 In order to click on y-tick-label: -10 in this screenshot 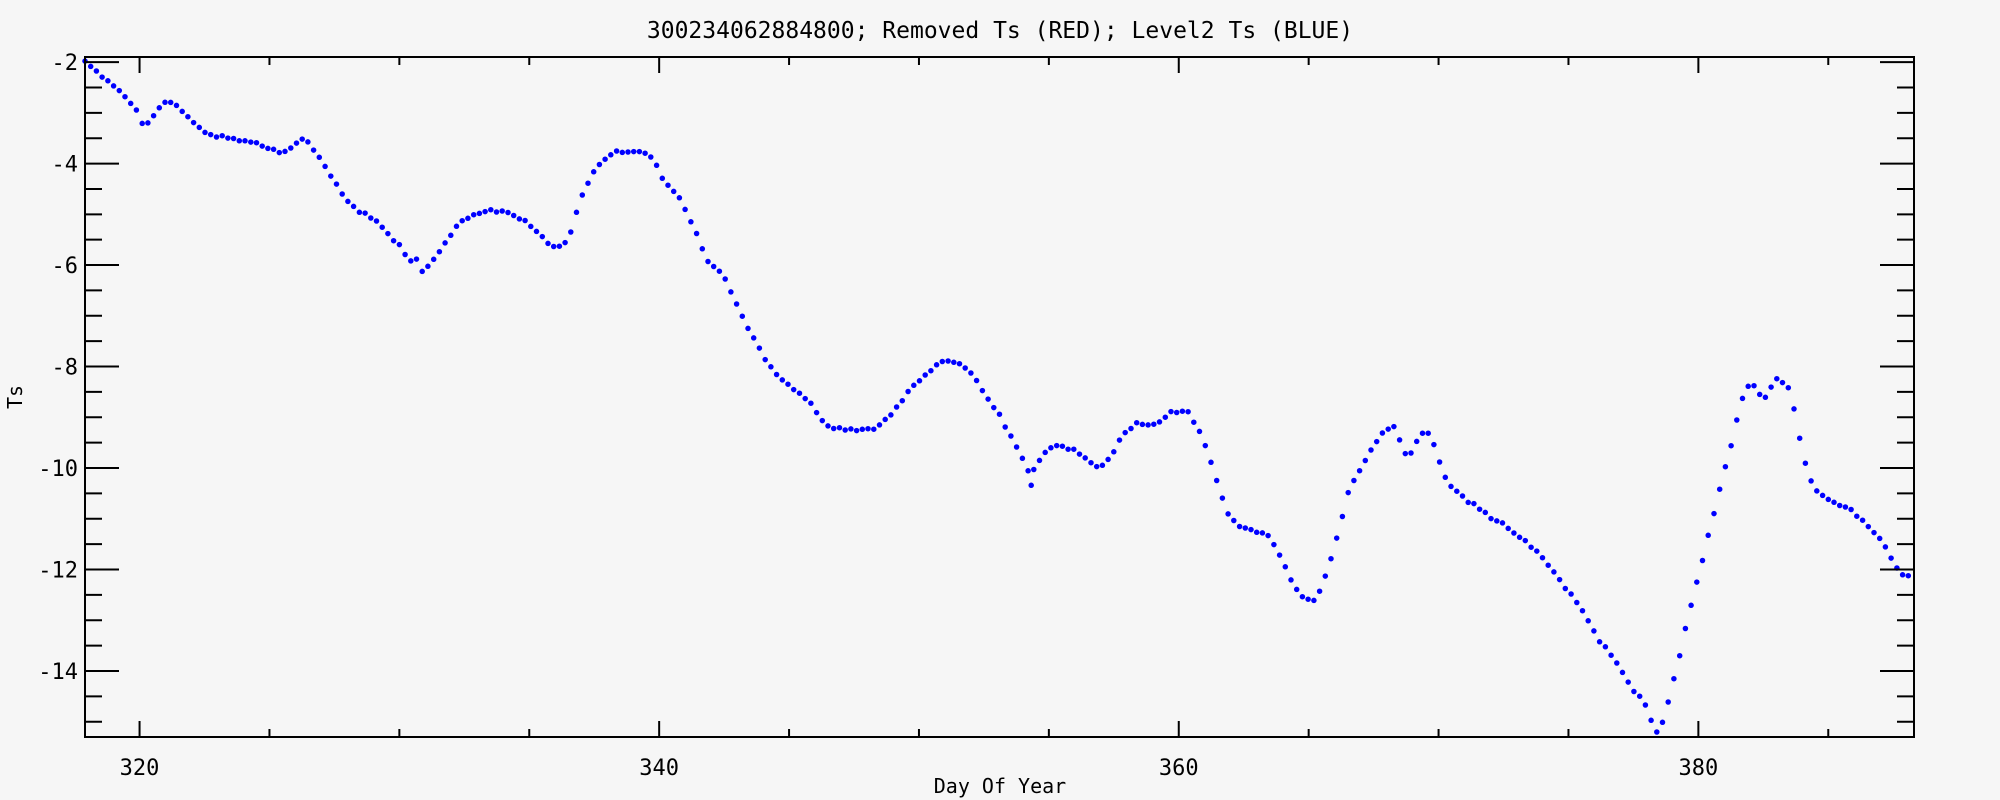, I will do `click(58, 469)`.